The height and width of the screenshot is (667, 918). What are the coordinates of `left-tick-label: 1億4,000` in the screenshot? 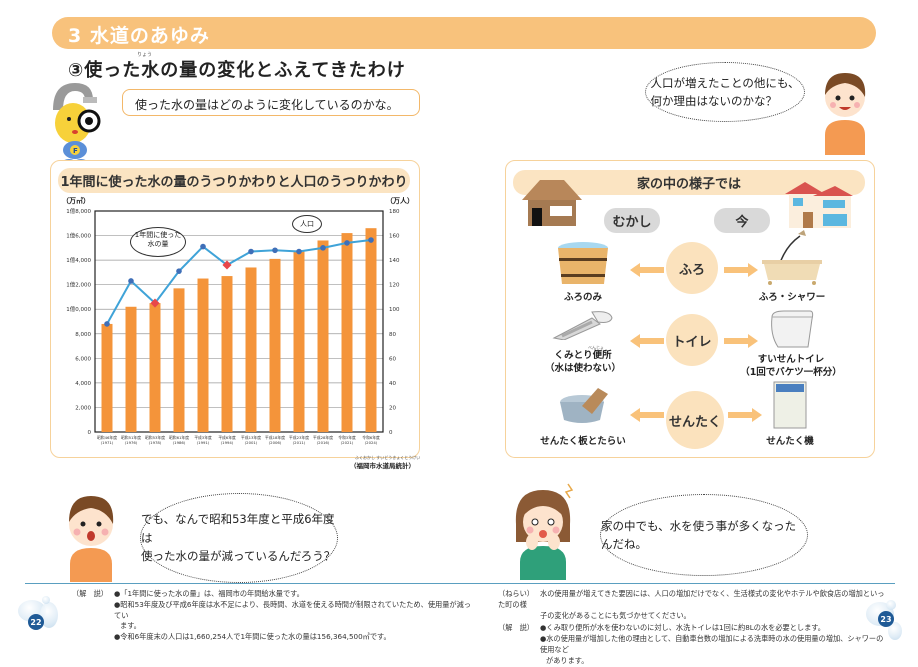 It's located at (78, 260).